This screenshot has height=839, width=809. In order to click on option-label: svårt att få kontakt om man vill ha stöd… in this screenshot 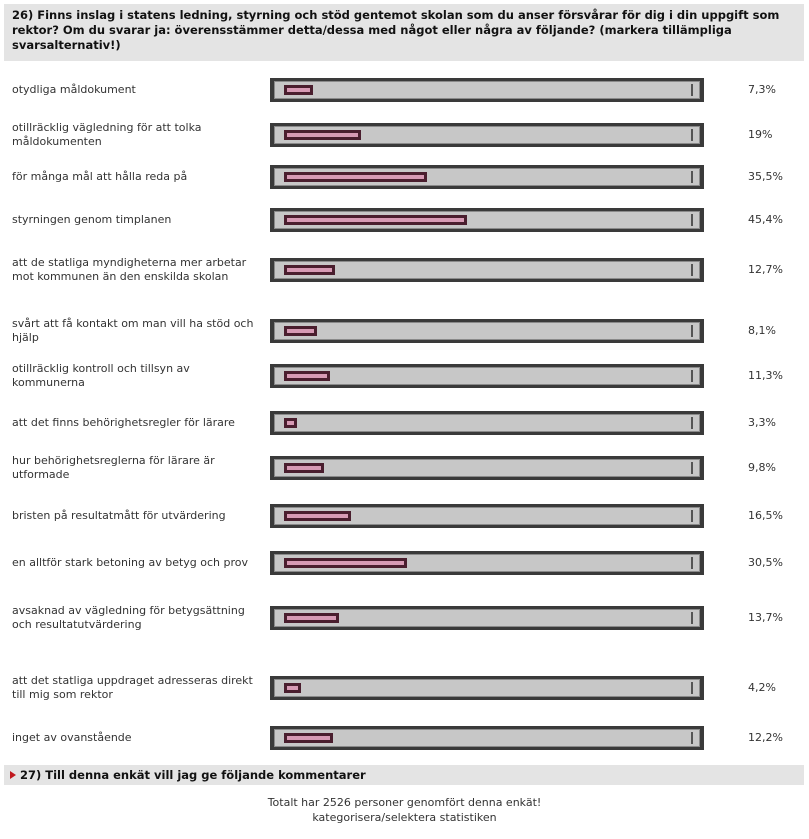, I will do `click(133, 330)`.